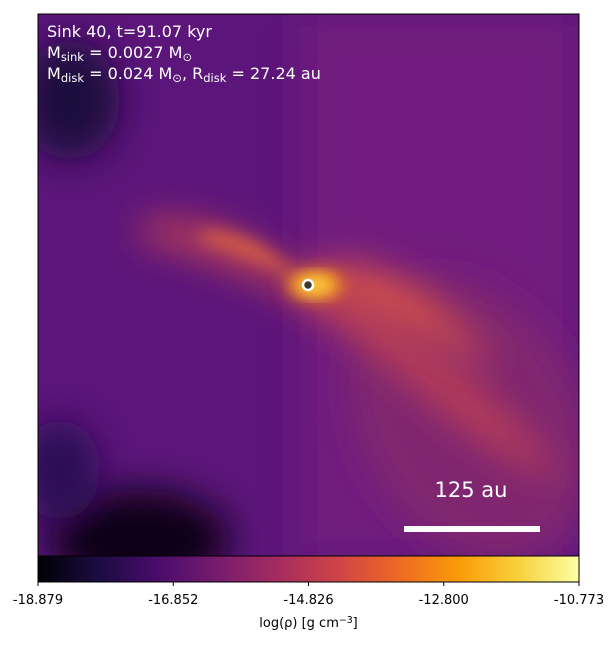 The width and height of the screenshot is (615, 648). Describe the element at coordinates (192, 73) in the screenshot. I see `text-run: , R` at that location.